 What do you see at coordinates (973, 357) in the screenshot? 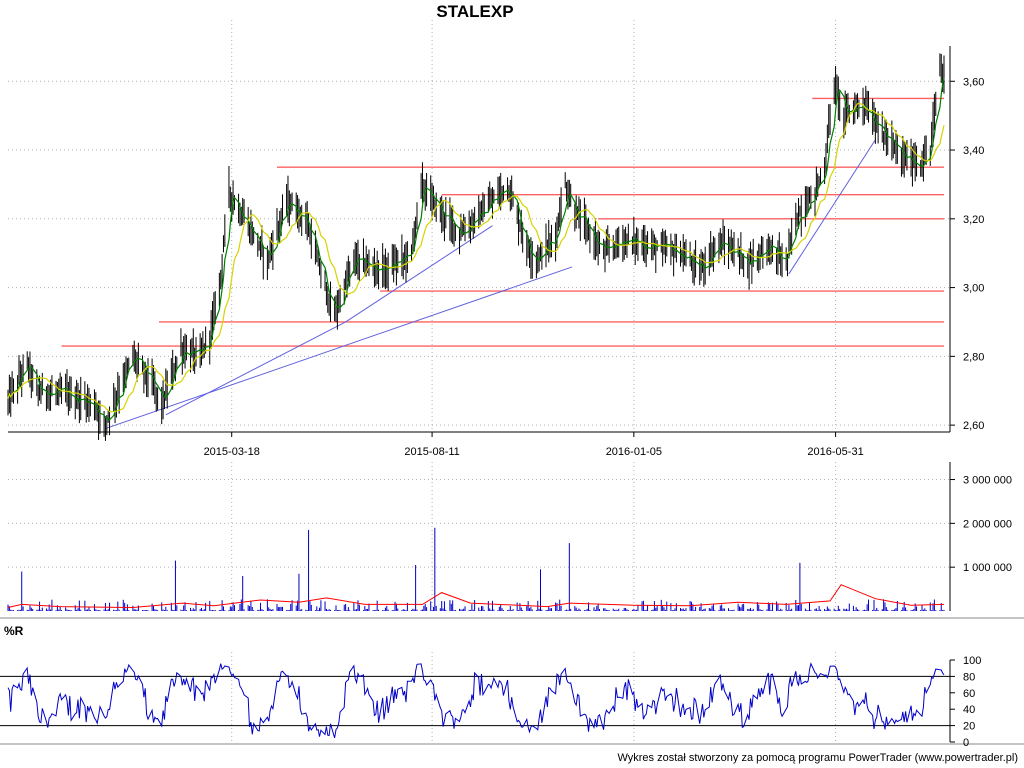
I see `y-tick-label: 2,80` at bounding box center [973, 357].